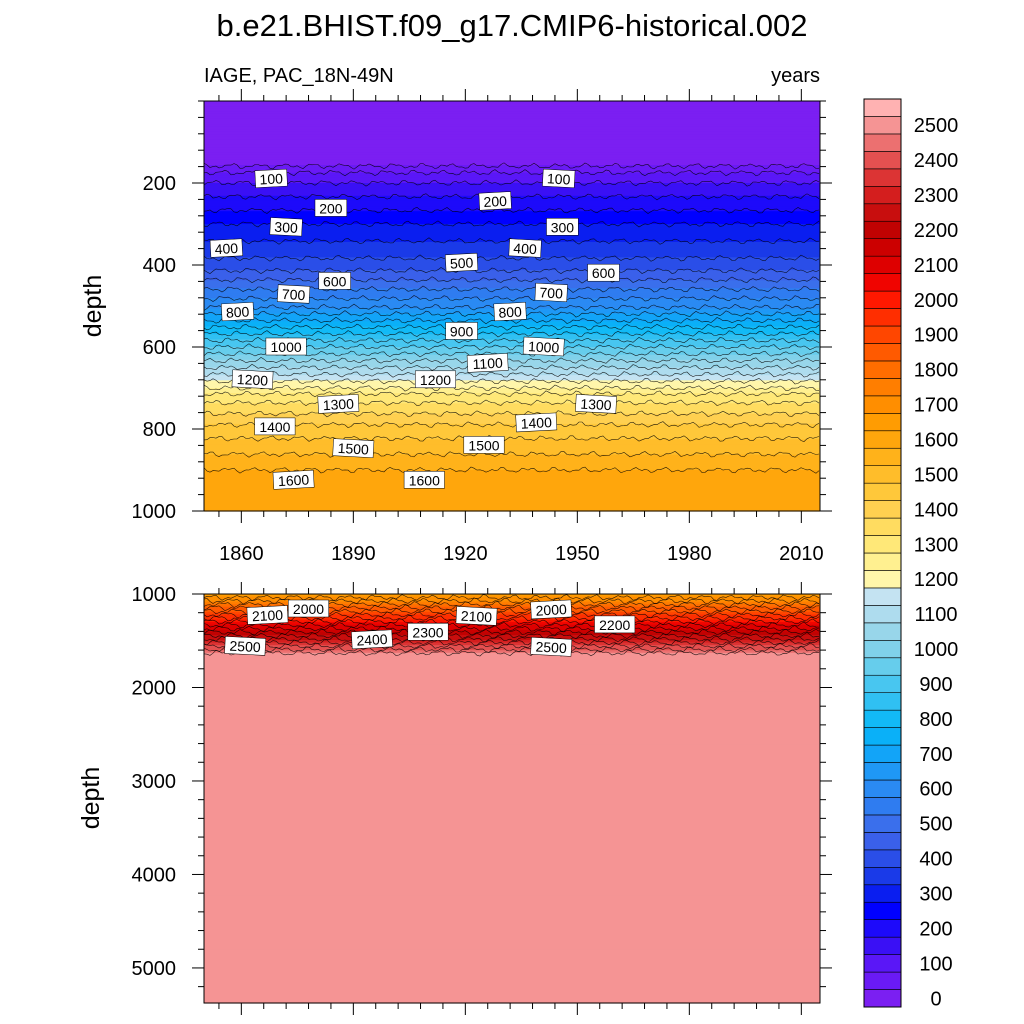  What do you see at coordinates (936, 231) in the screenshot?
I see `colorbar-label: 2200` at bounding box center [936, 231].